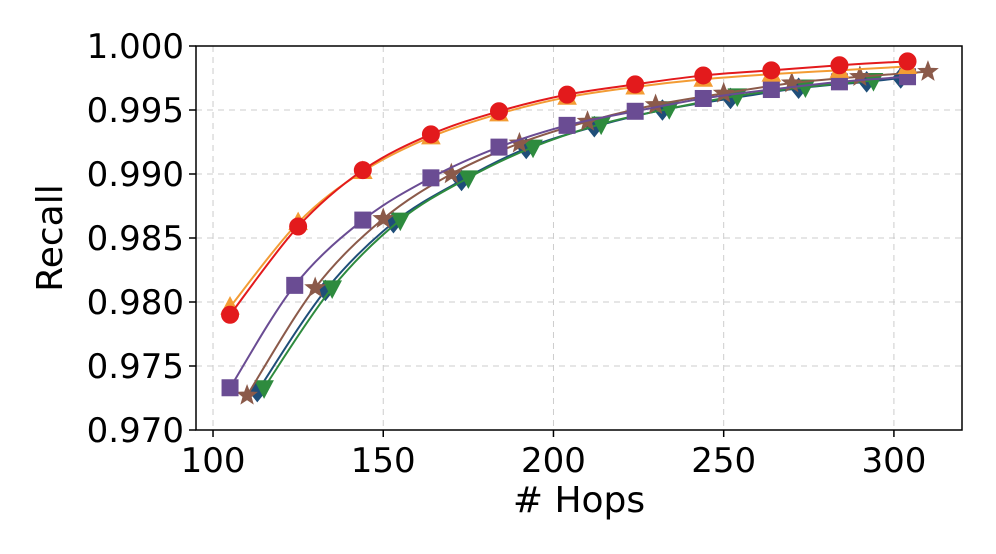  I want to click on y-tick-label: 0.985, so click(135, 239).